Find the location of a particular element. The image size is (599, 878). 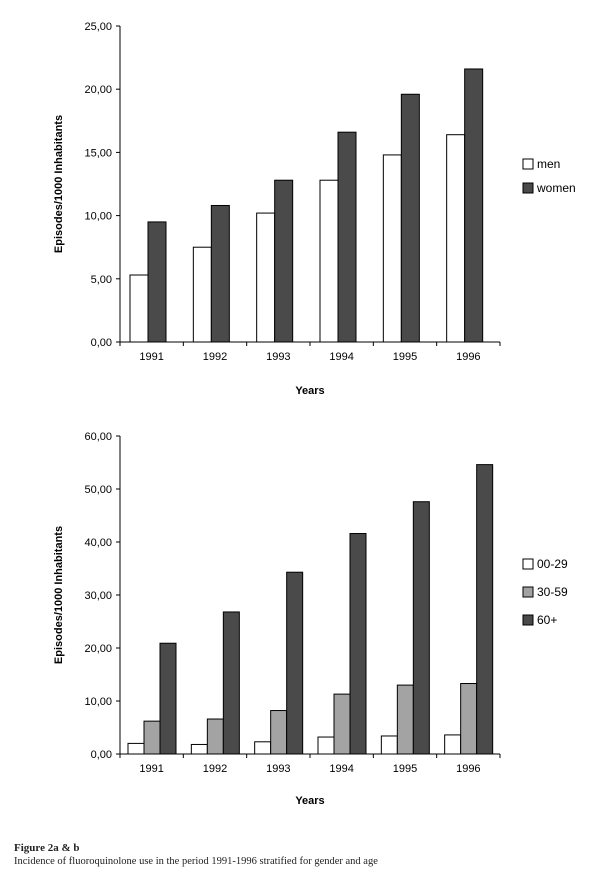

legend-label: men is located at coordinates (548, 164).